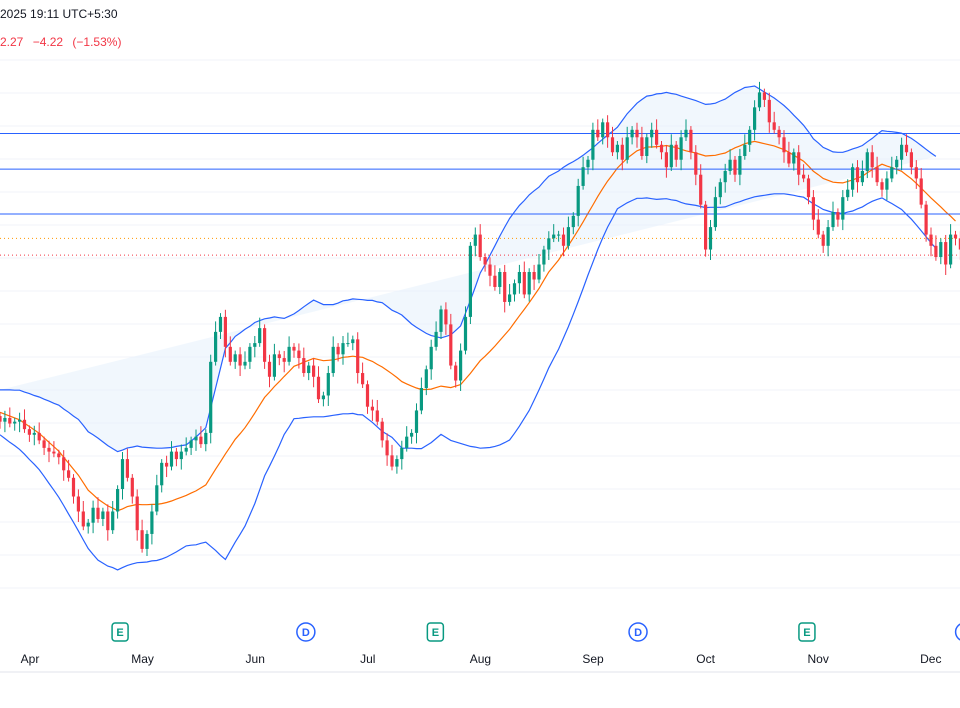 The height and width of the screenshot is (708, 960). I want to click on chart-header-time: 2025 19:11 UTC+5:30, so click(59, 14).